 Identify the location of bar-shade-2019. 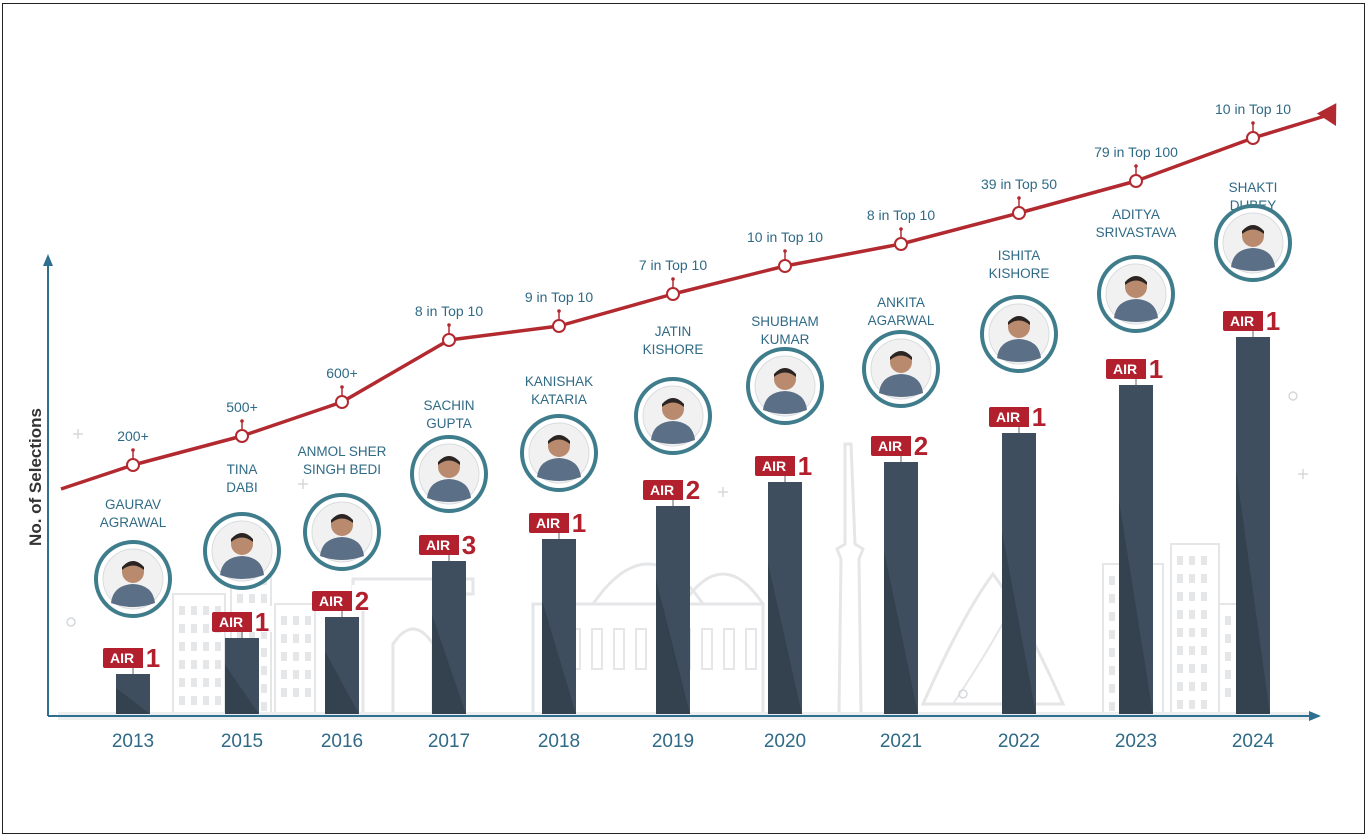
(673, 646).